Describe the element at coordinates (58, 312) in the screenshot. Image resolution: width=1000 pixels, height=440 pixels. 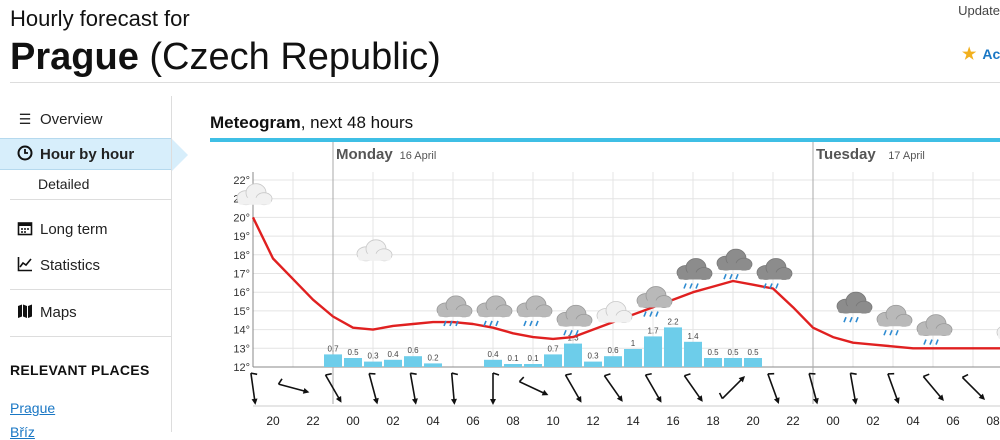
I see `sidebar-item-label: Maps` at that location.